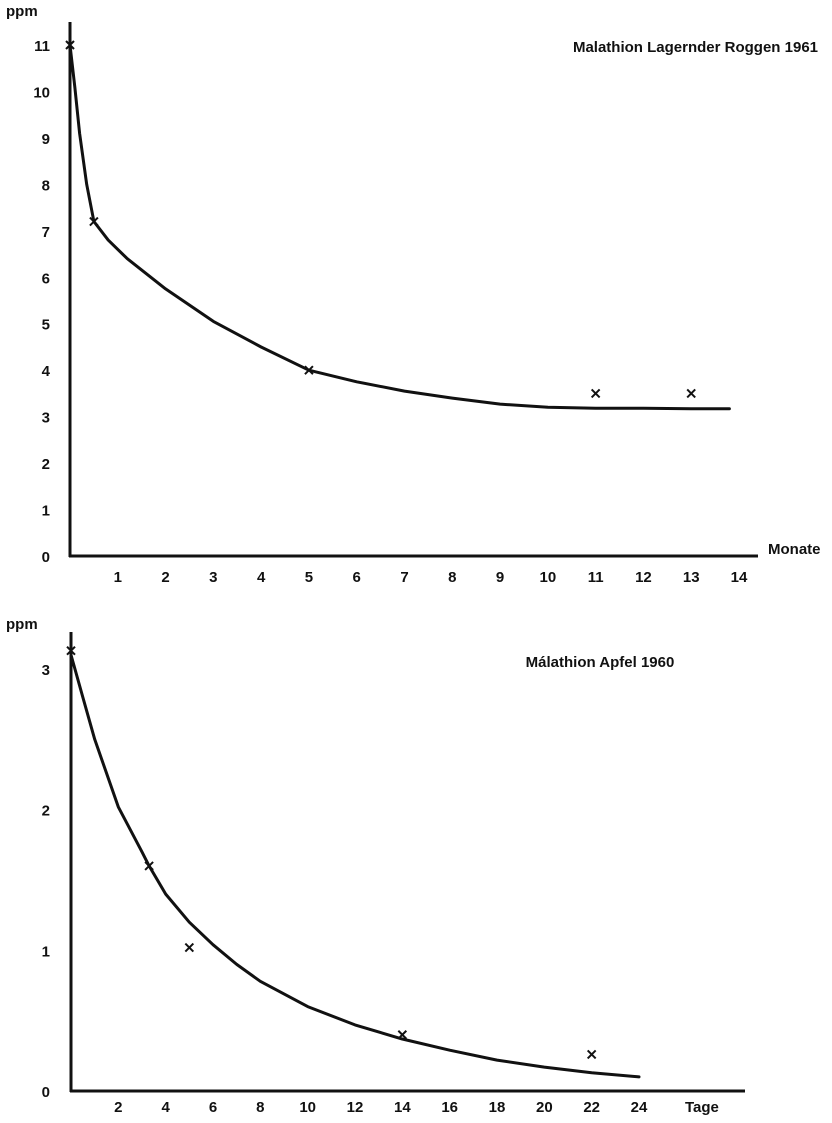  What do you see at coordinates (639, 1107) in the screenshot?
I see `x-tick-label: 24` at bounding box center [639, 1107].